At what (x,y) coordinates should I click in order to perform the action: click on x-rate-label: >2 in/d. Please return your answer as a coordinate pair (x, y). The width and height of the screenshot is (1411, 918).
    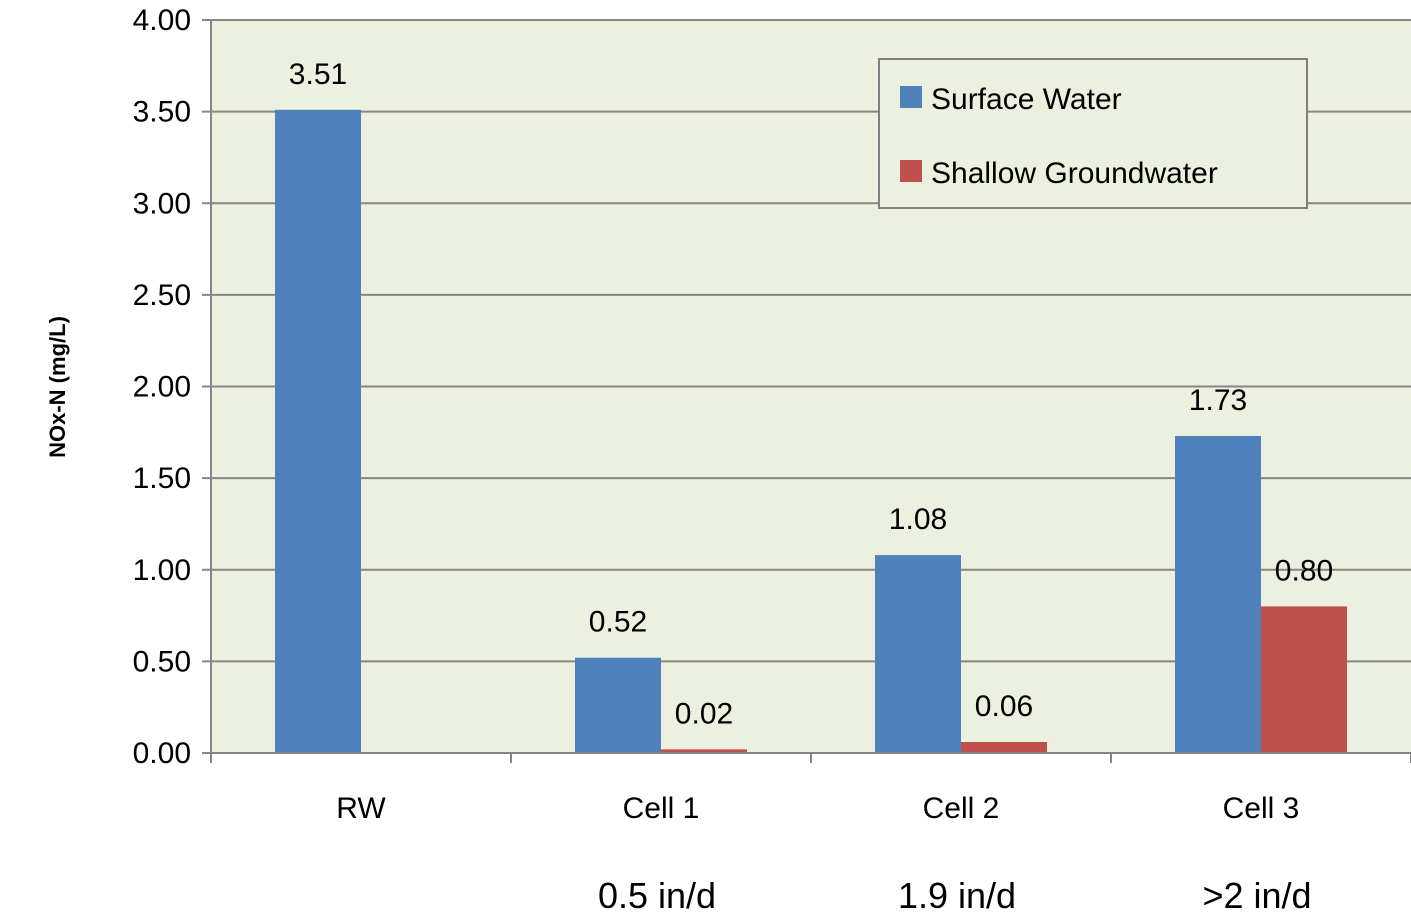
    Looking at the image, I should click on (1256, 895).